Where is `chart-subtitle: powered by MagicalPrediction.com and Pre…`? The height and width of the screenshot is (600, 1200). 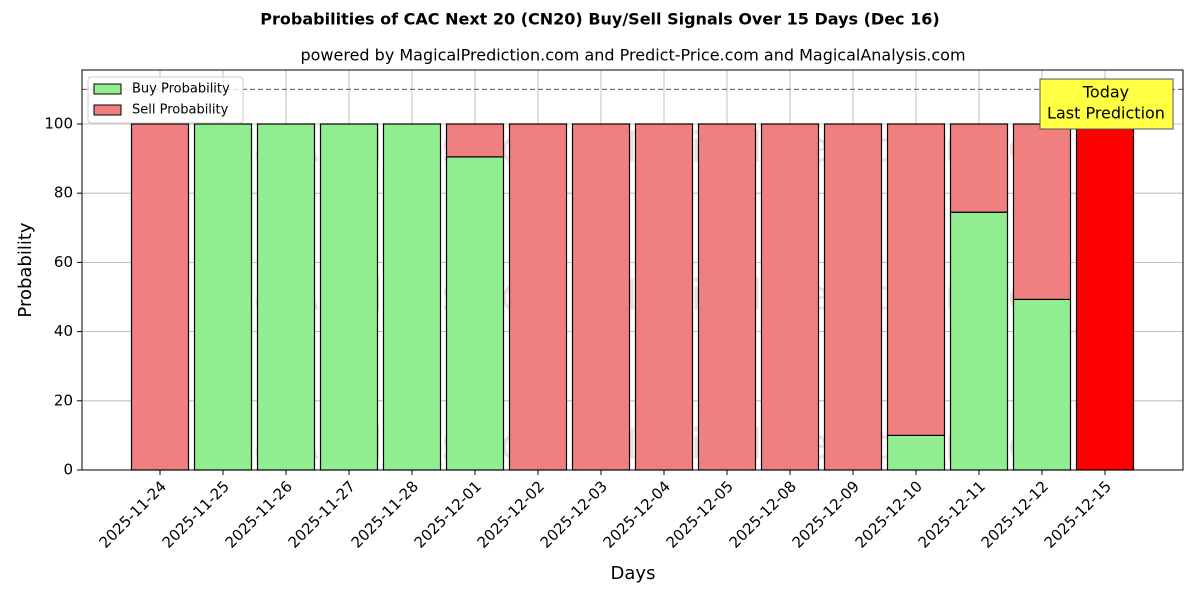 chart-subtitle: powered by MagicalPrediction.com and Pre… is located at coordinates (632, 55).